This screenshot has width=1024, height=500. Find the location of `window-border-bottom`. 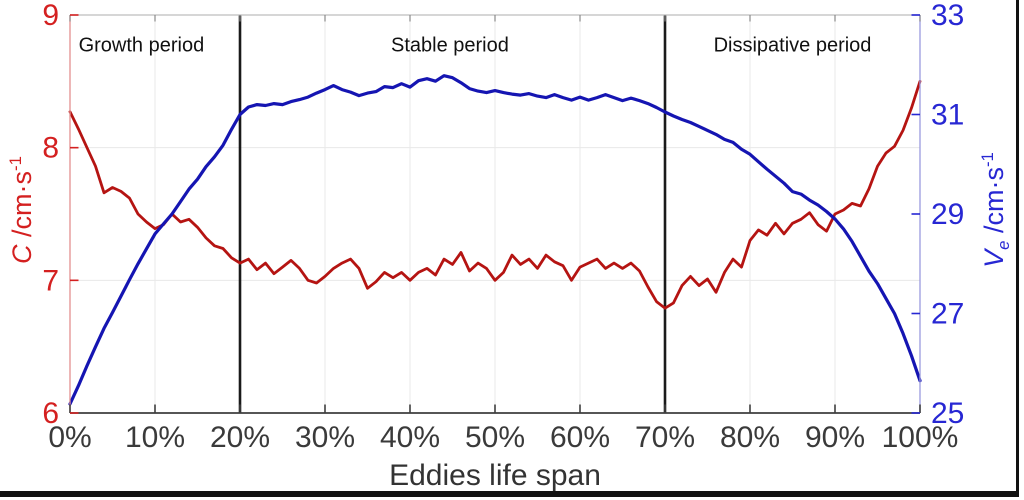

window-border-bottom is located at coordinates (509, 494).